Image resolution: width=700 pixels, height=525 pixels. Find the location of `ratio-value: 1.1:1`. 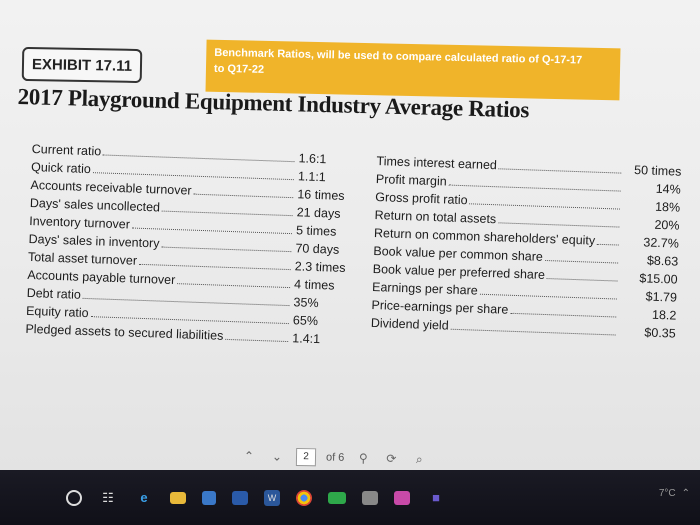

ratio-value: 1.1:1 is located at coordinates (312, 177).